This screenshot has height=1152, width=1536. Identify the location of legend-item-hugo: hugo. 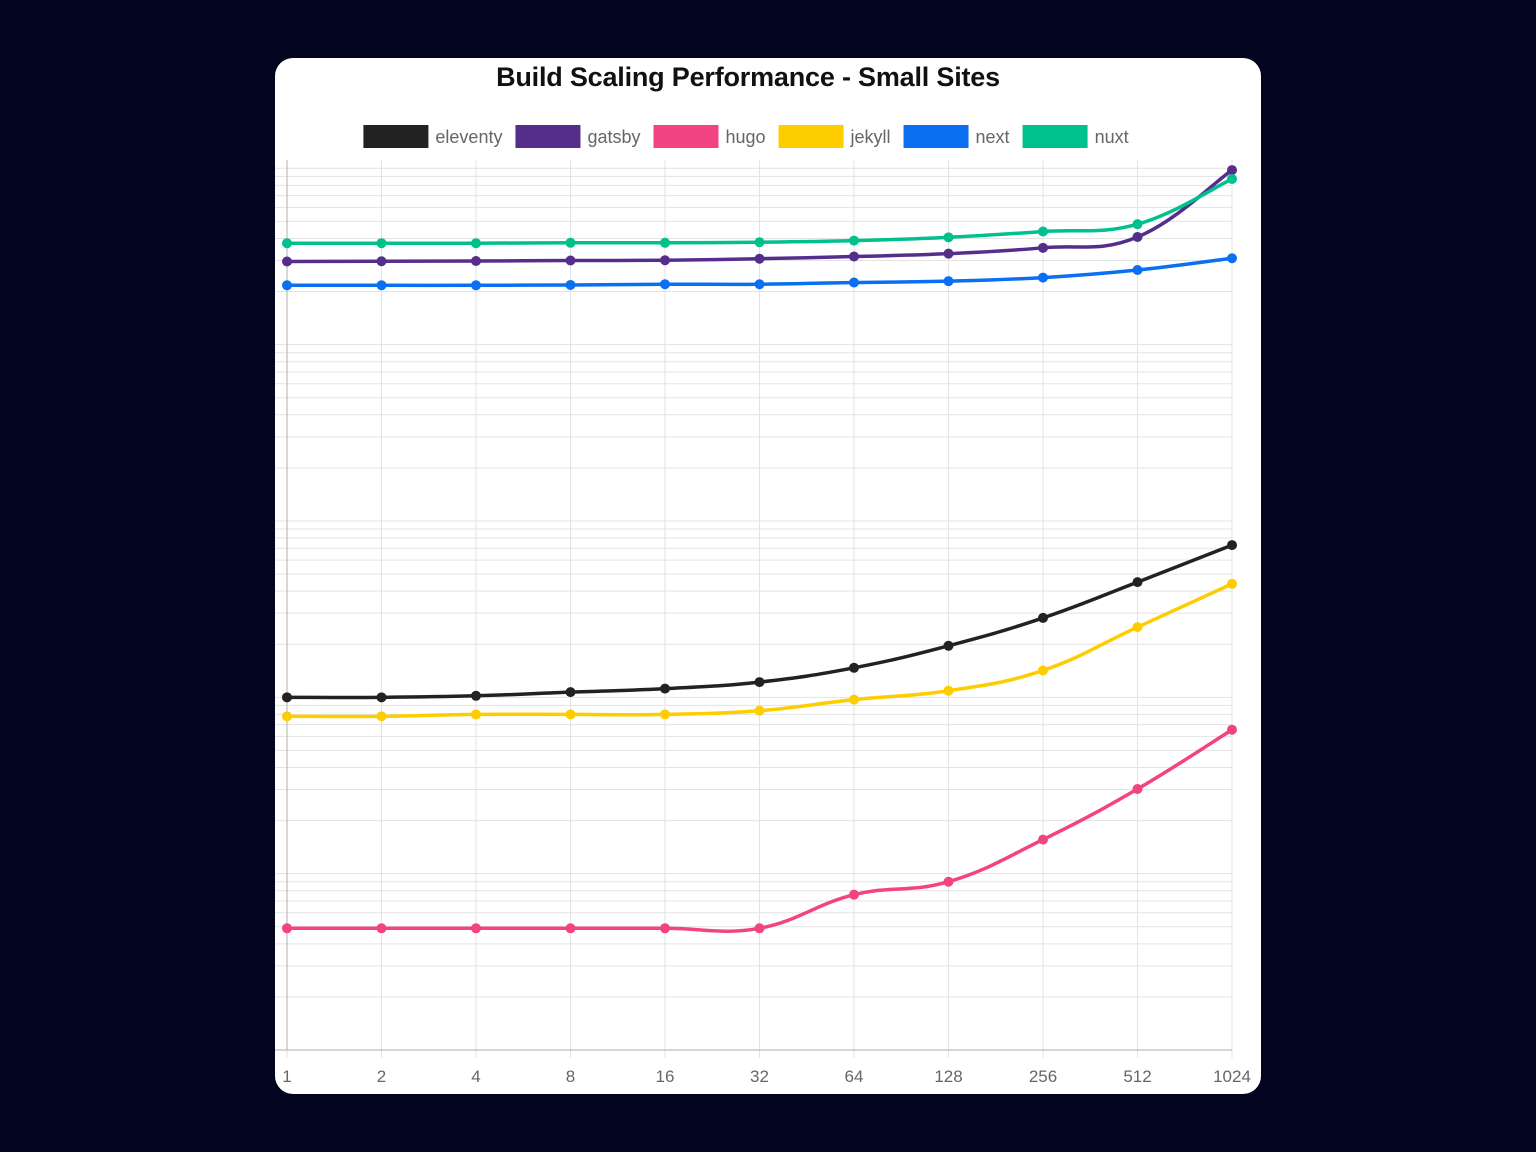
(709, 136).